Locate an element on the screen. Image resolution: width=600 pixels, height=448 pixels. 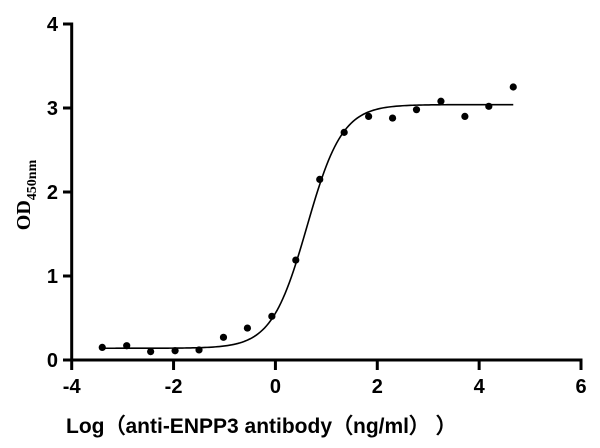
y-tick-label: 4 is located at coordinates (53, 25).